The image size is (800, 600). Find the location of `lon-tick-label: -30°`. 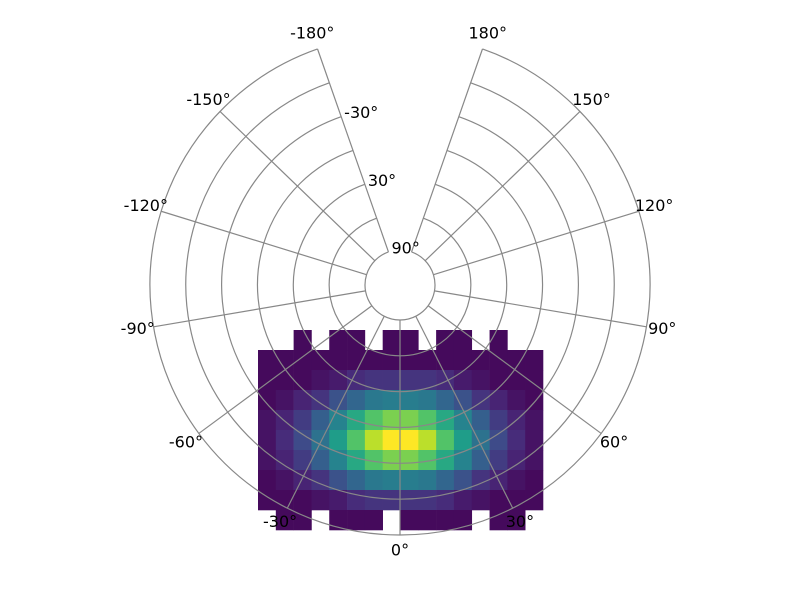

lon-tick-label: -30° is located at coordinates (280, 521).